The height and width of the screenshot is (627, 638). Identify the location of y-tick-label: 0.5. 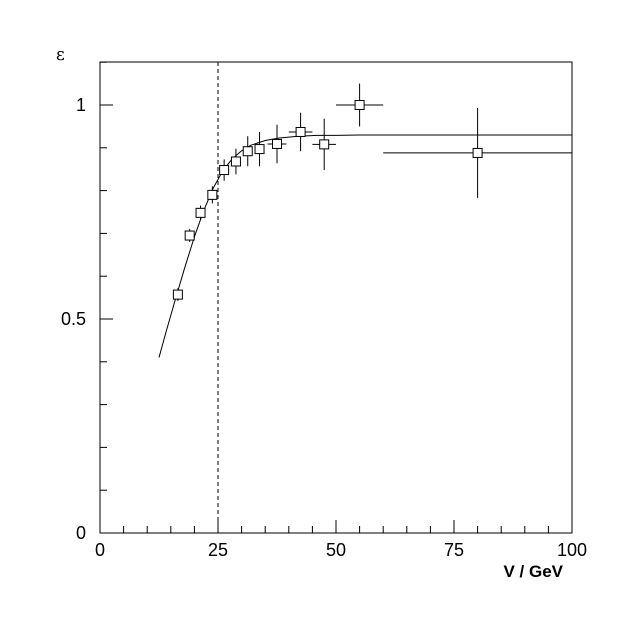
(73, 319).